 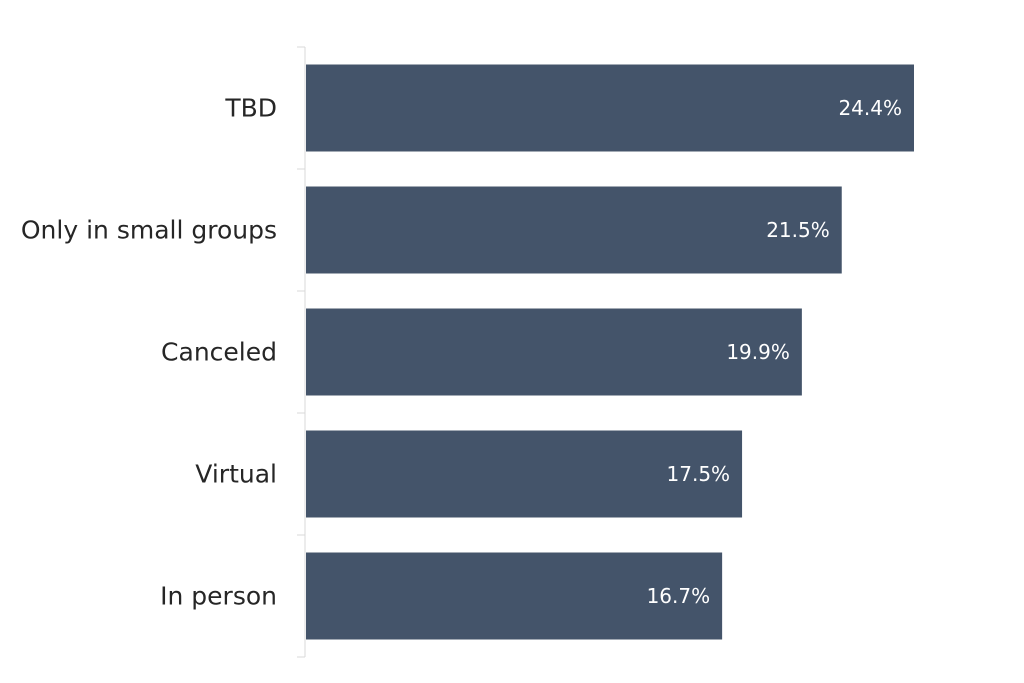 I want to click on axis-layer, so click(x=301, y=352).